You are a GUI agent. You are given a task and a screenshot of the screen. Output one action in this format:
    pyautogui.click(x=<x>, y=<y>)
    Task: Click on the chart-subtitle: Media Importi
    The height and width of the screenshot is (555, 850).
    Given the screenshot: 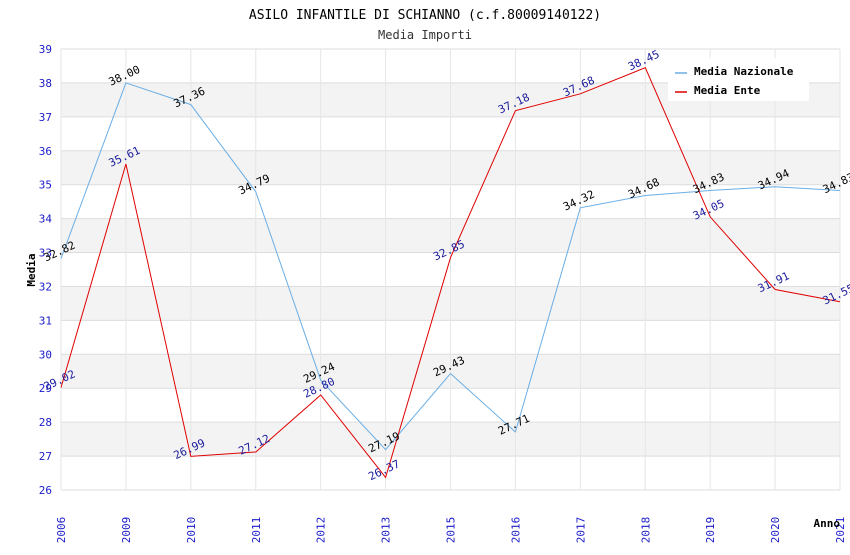 What is the action you would take?
    pyautogui.click(x=425, y=35)
    